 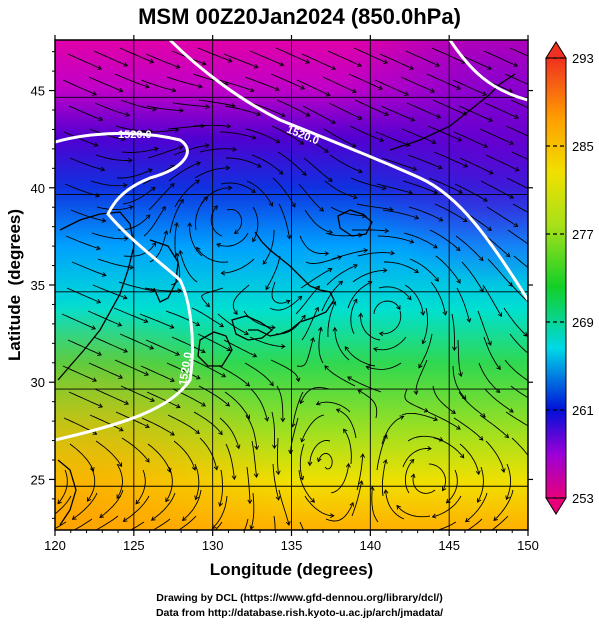 I want to click on map-title: MSM 00Z20Jan2024 (850.0hPa), so click(x=299, y=16).